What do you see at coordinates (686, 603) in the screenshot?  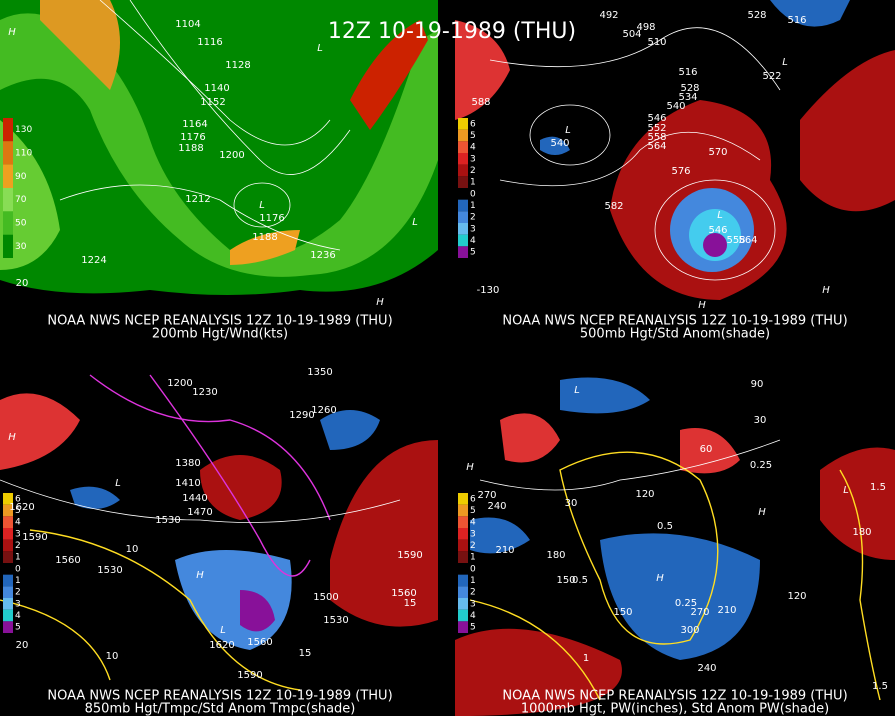 I see `contour-label: 0.25` at bounding box center [686, 603].